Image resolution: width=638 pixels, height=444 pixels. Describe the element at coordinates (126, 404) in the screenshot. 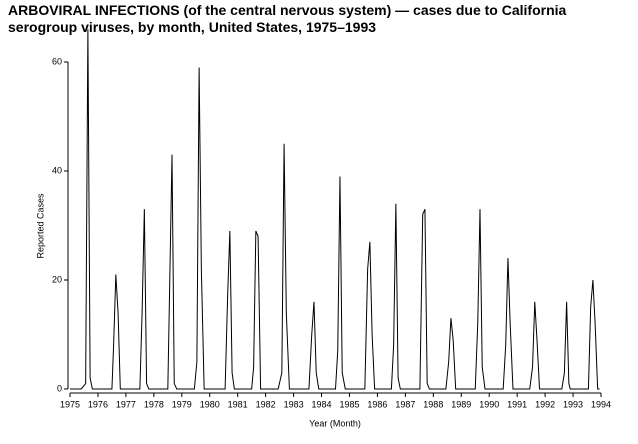

I see `x-tick-label: 1977` at that location.